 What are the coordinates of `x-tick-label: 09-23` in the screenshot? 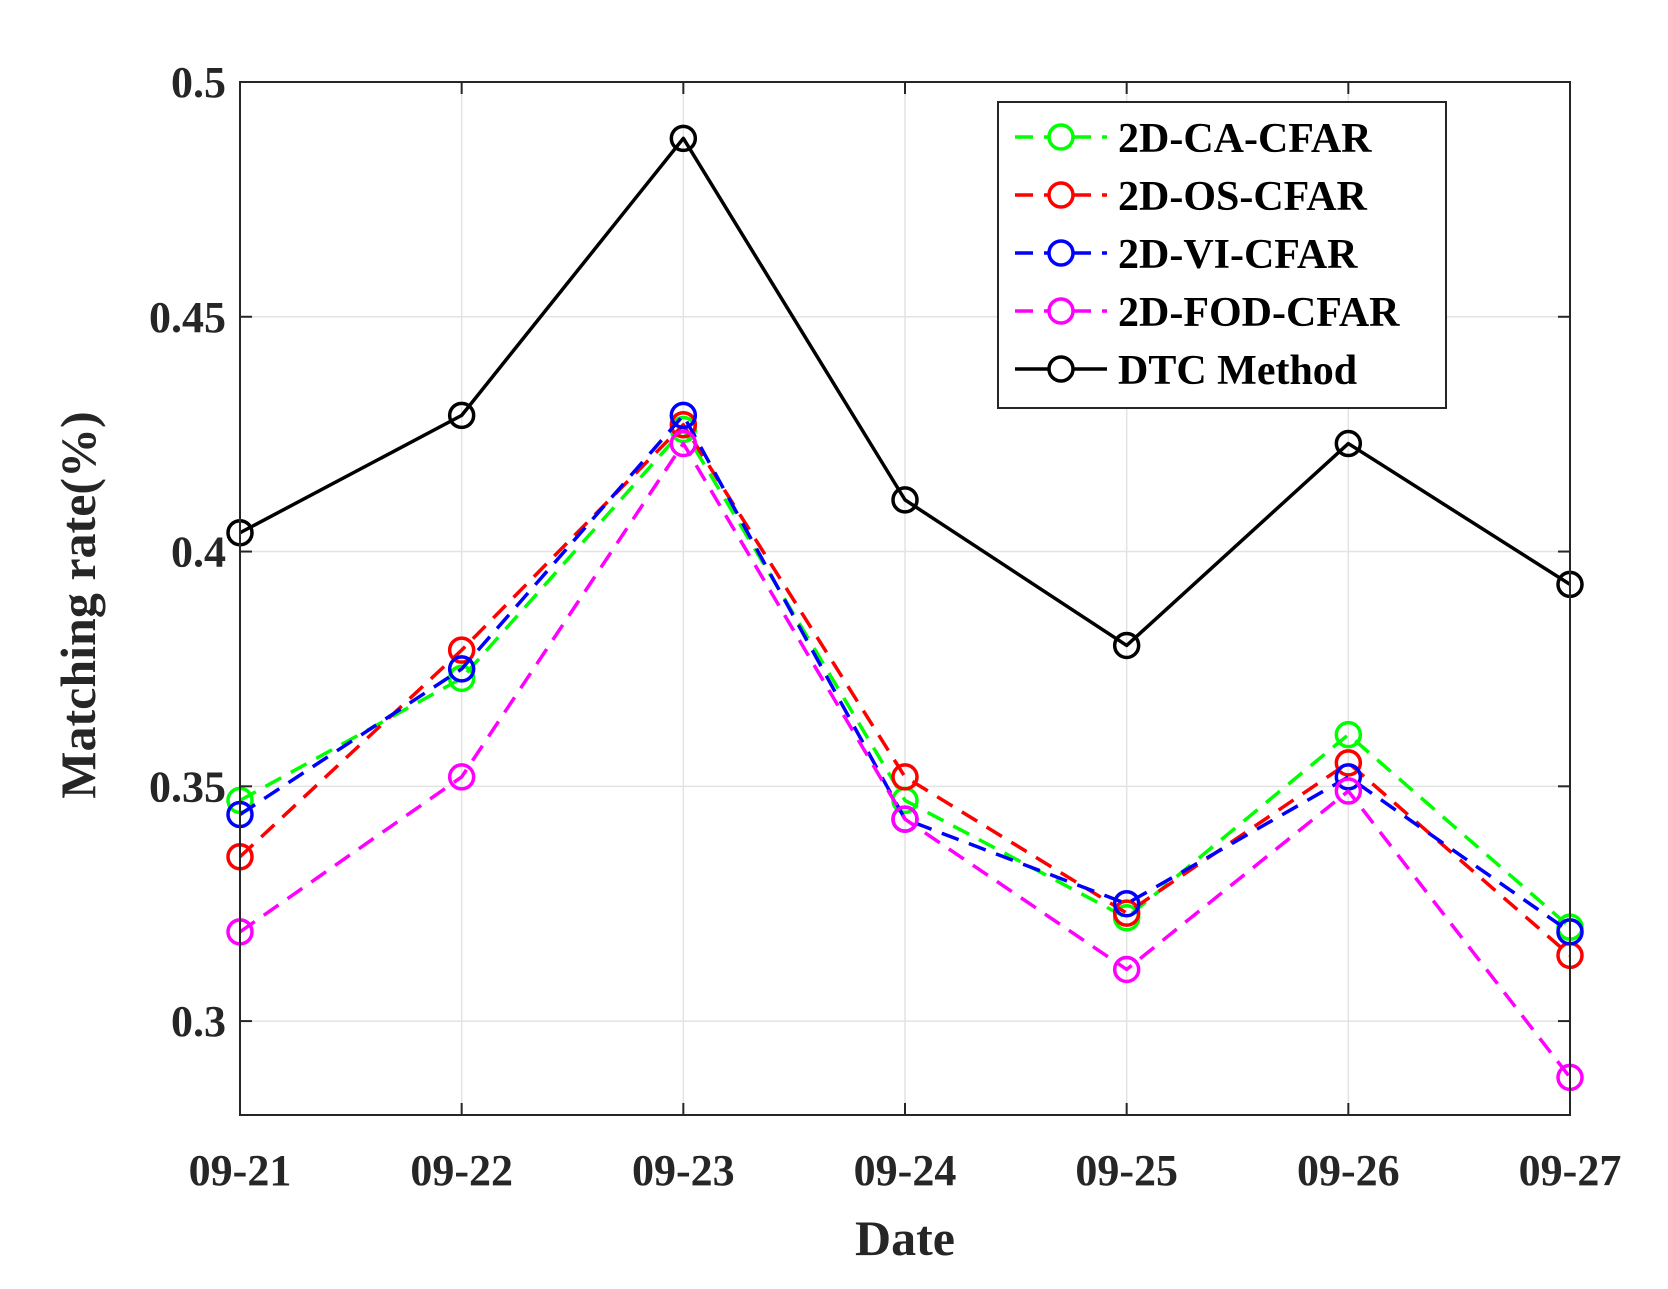 It's located at (683, 1170).